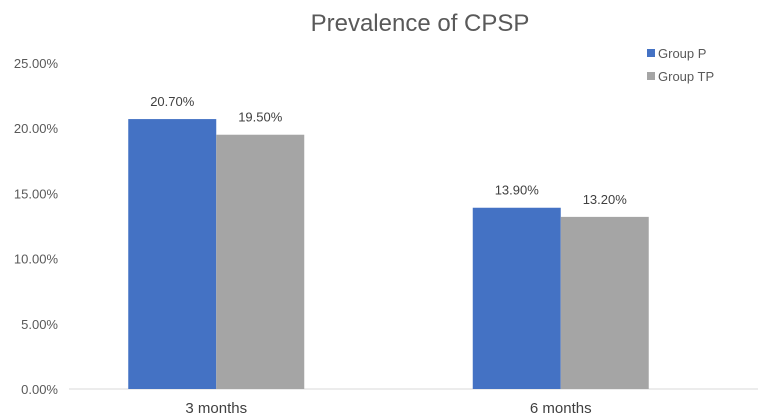  I want to click on data-label: 19.50%, so click(260, 117).